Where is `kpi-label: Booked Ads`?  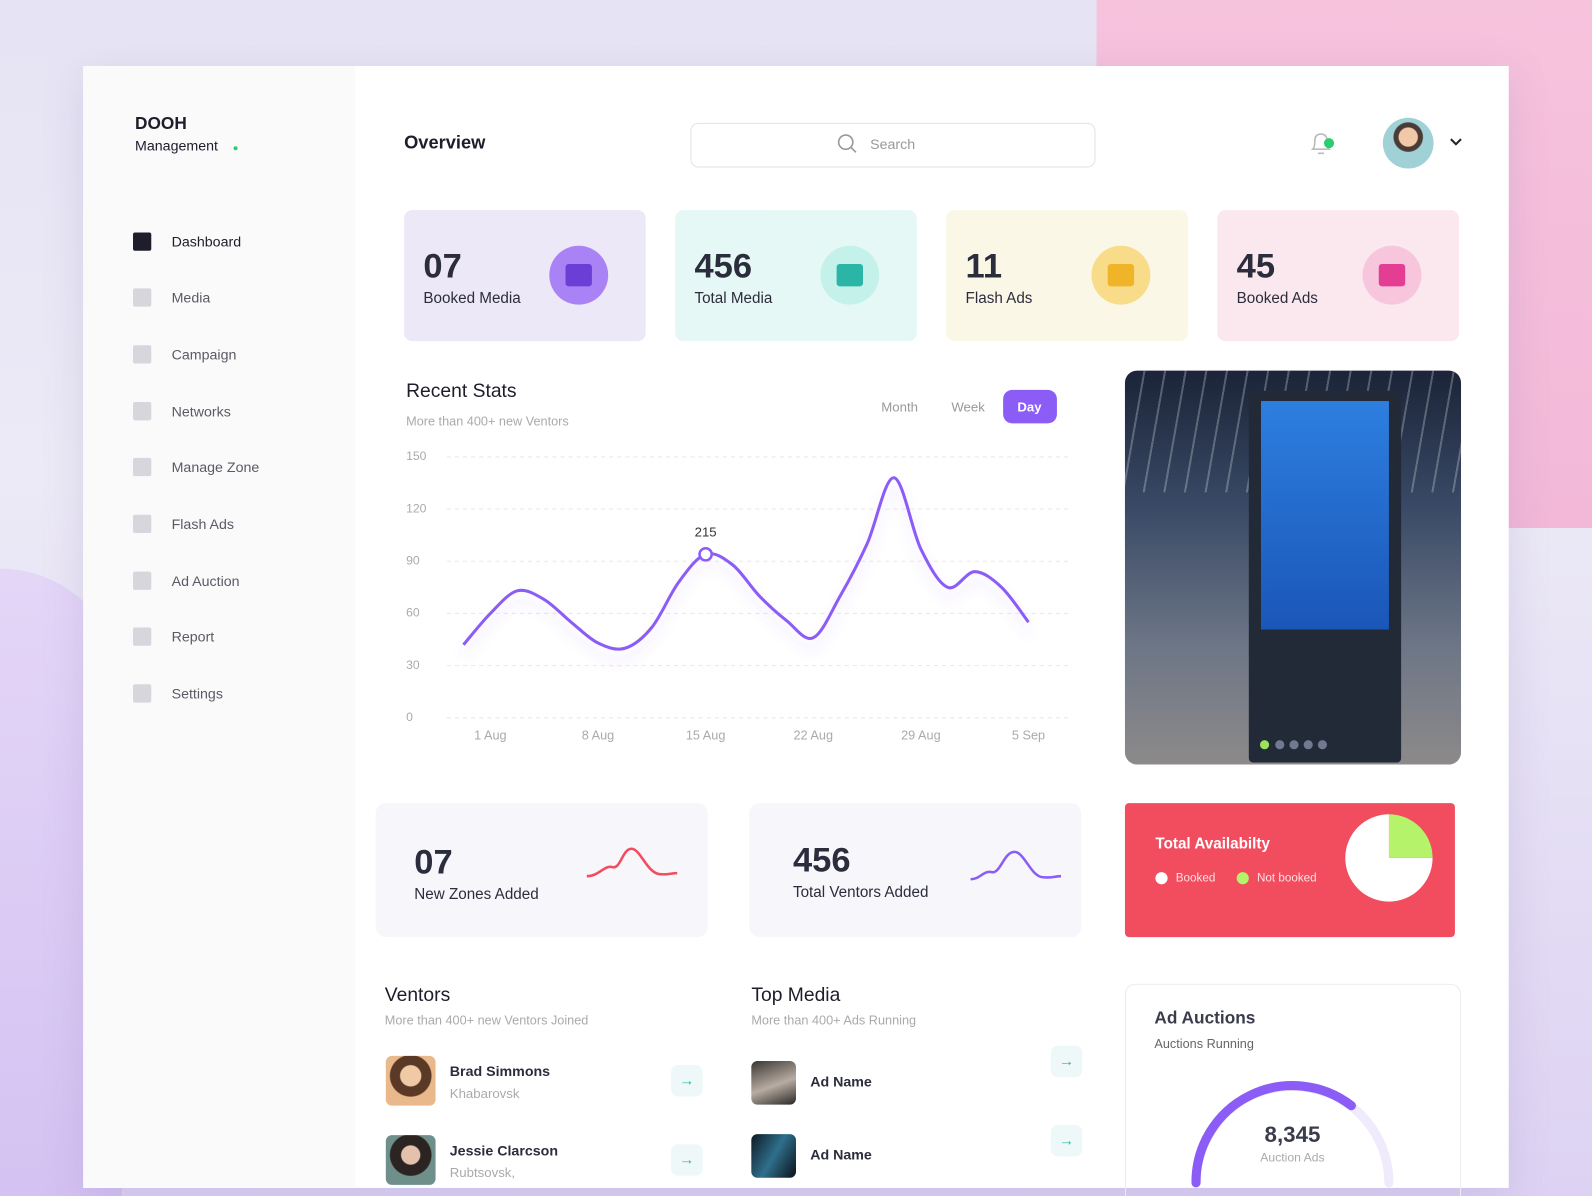 kpi-label: Booked Ads is located at coordinates (1277, 298).